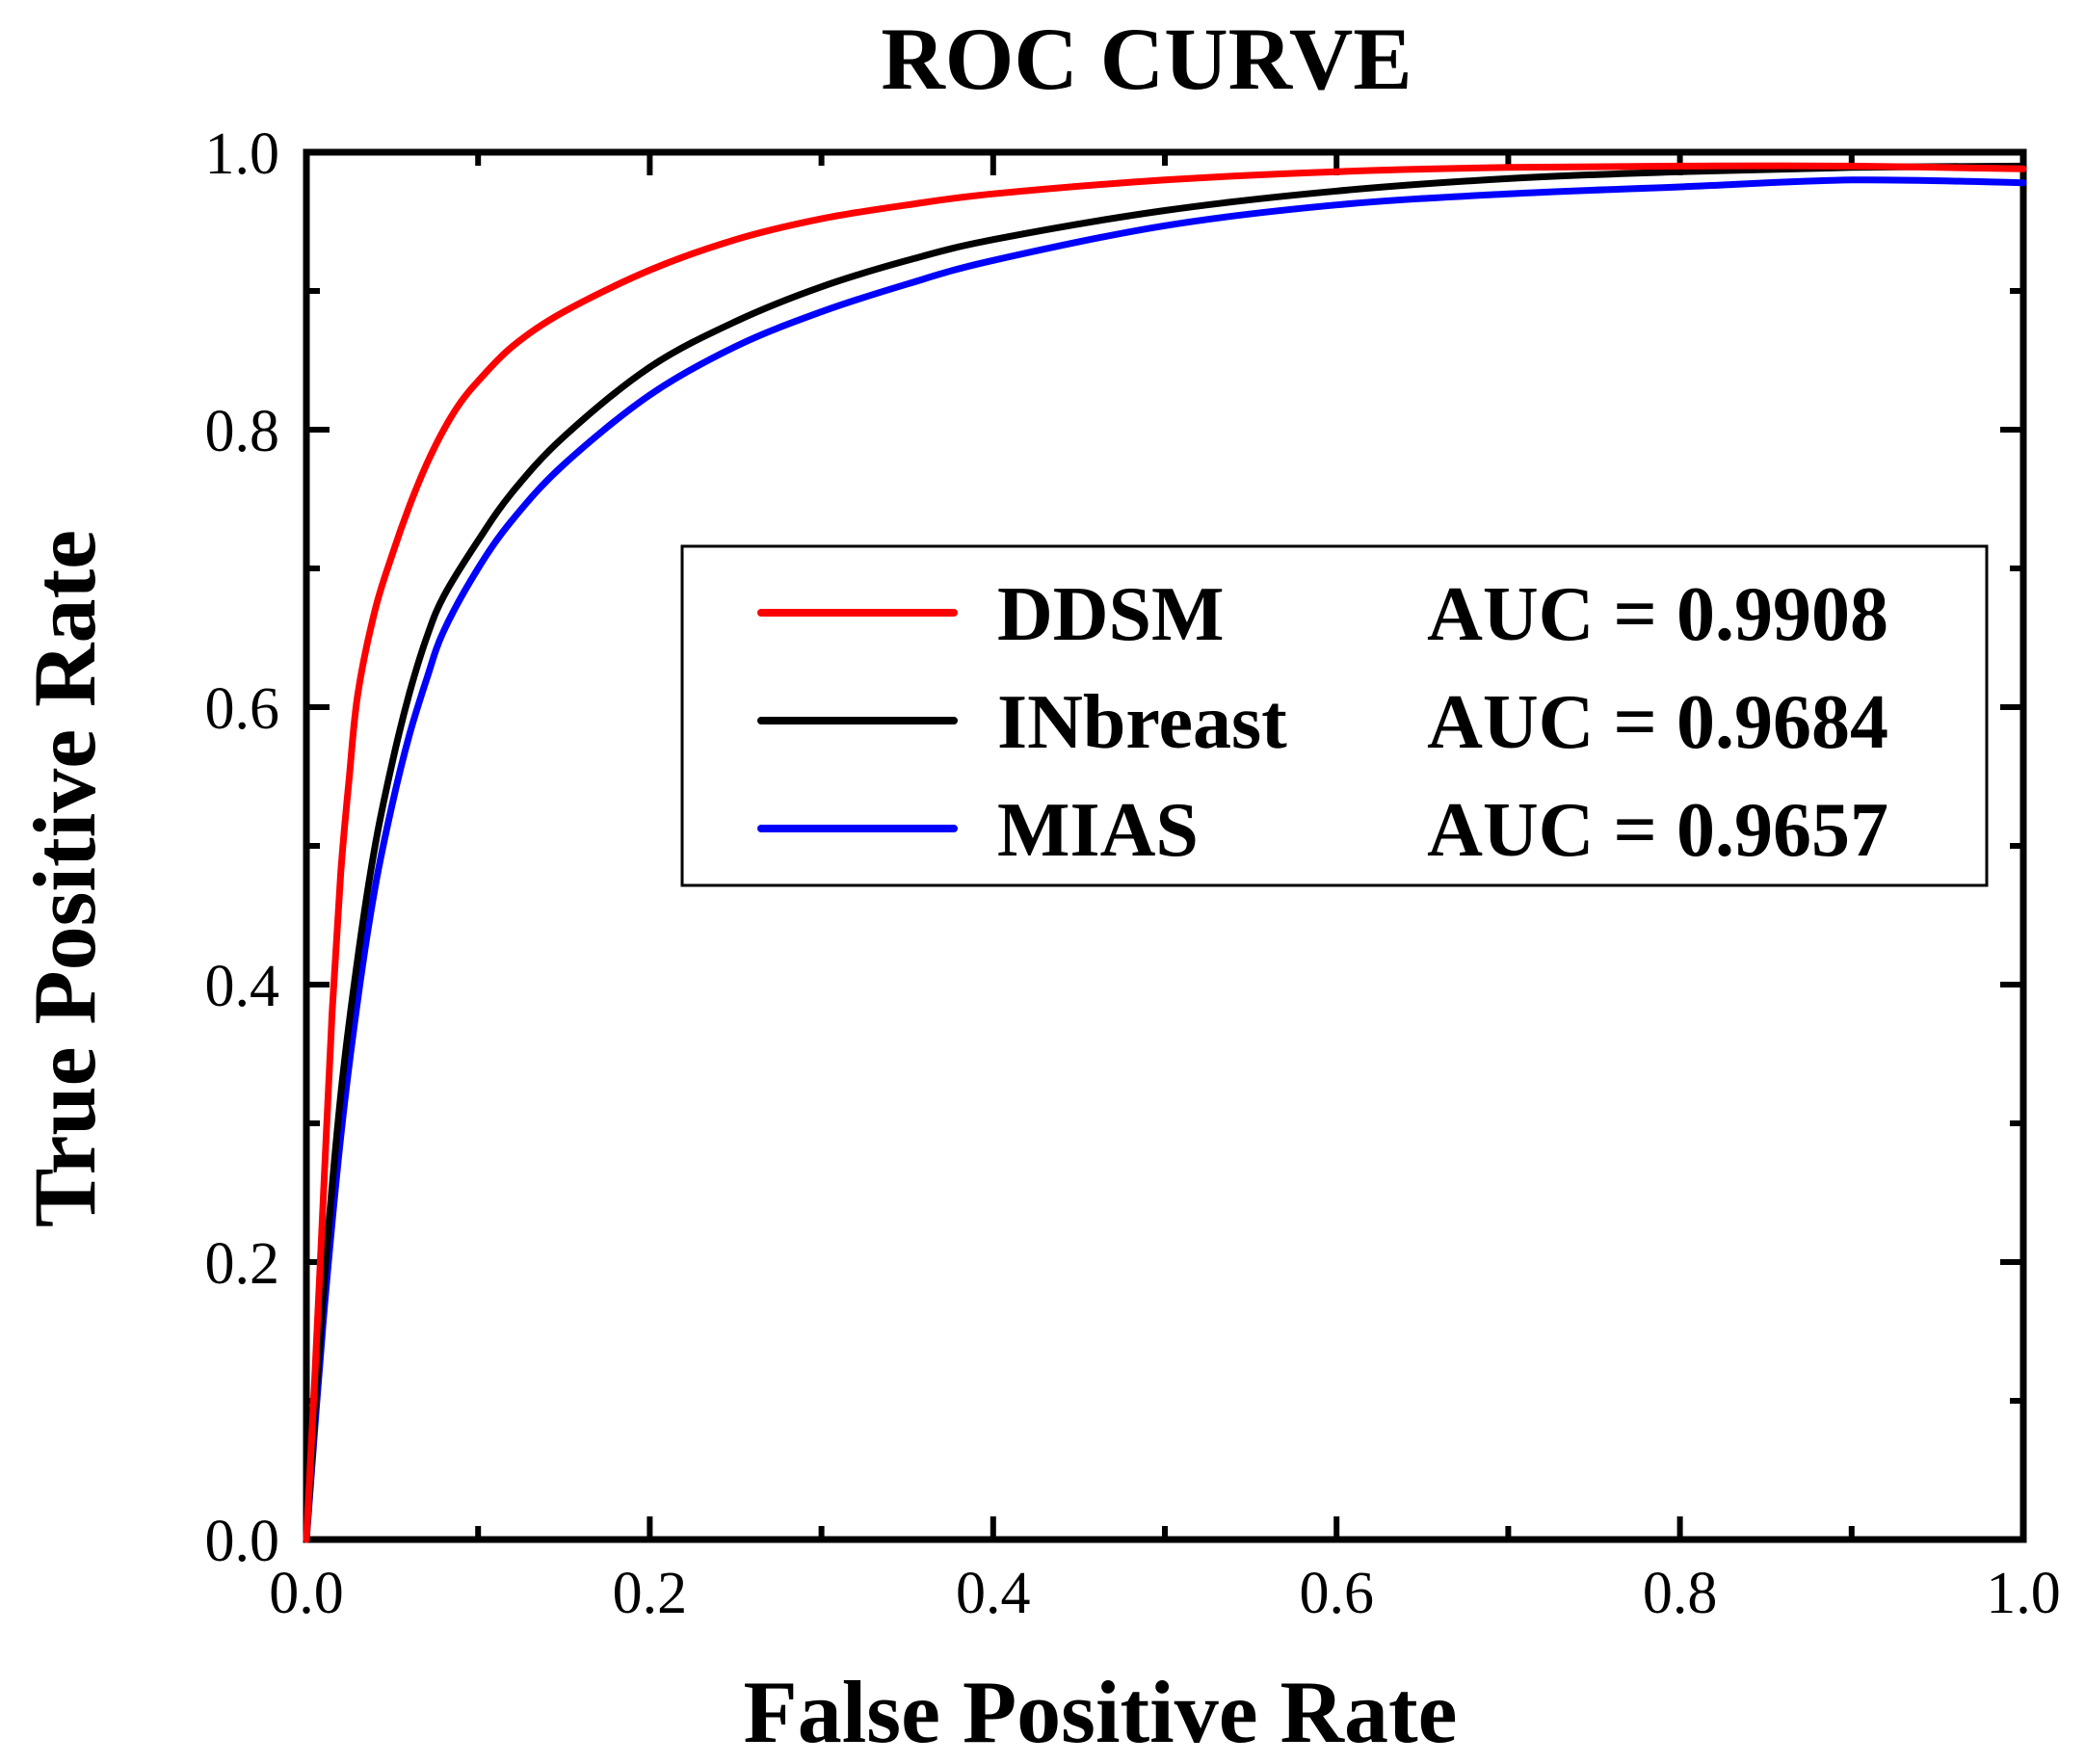 This screenshot has width=2085, height=1764. What do you see at coordinates (993, 1593) in the screenshot?
I see `x-tick-label: 0.4` at bounding box center [993, 1593].